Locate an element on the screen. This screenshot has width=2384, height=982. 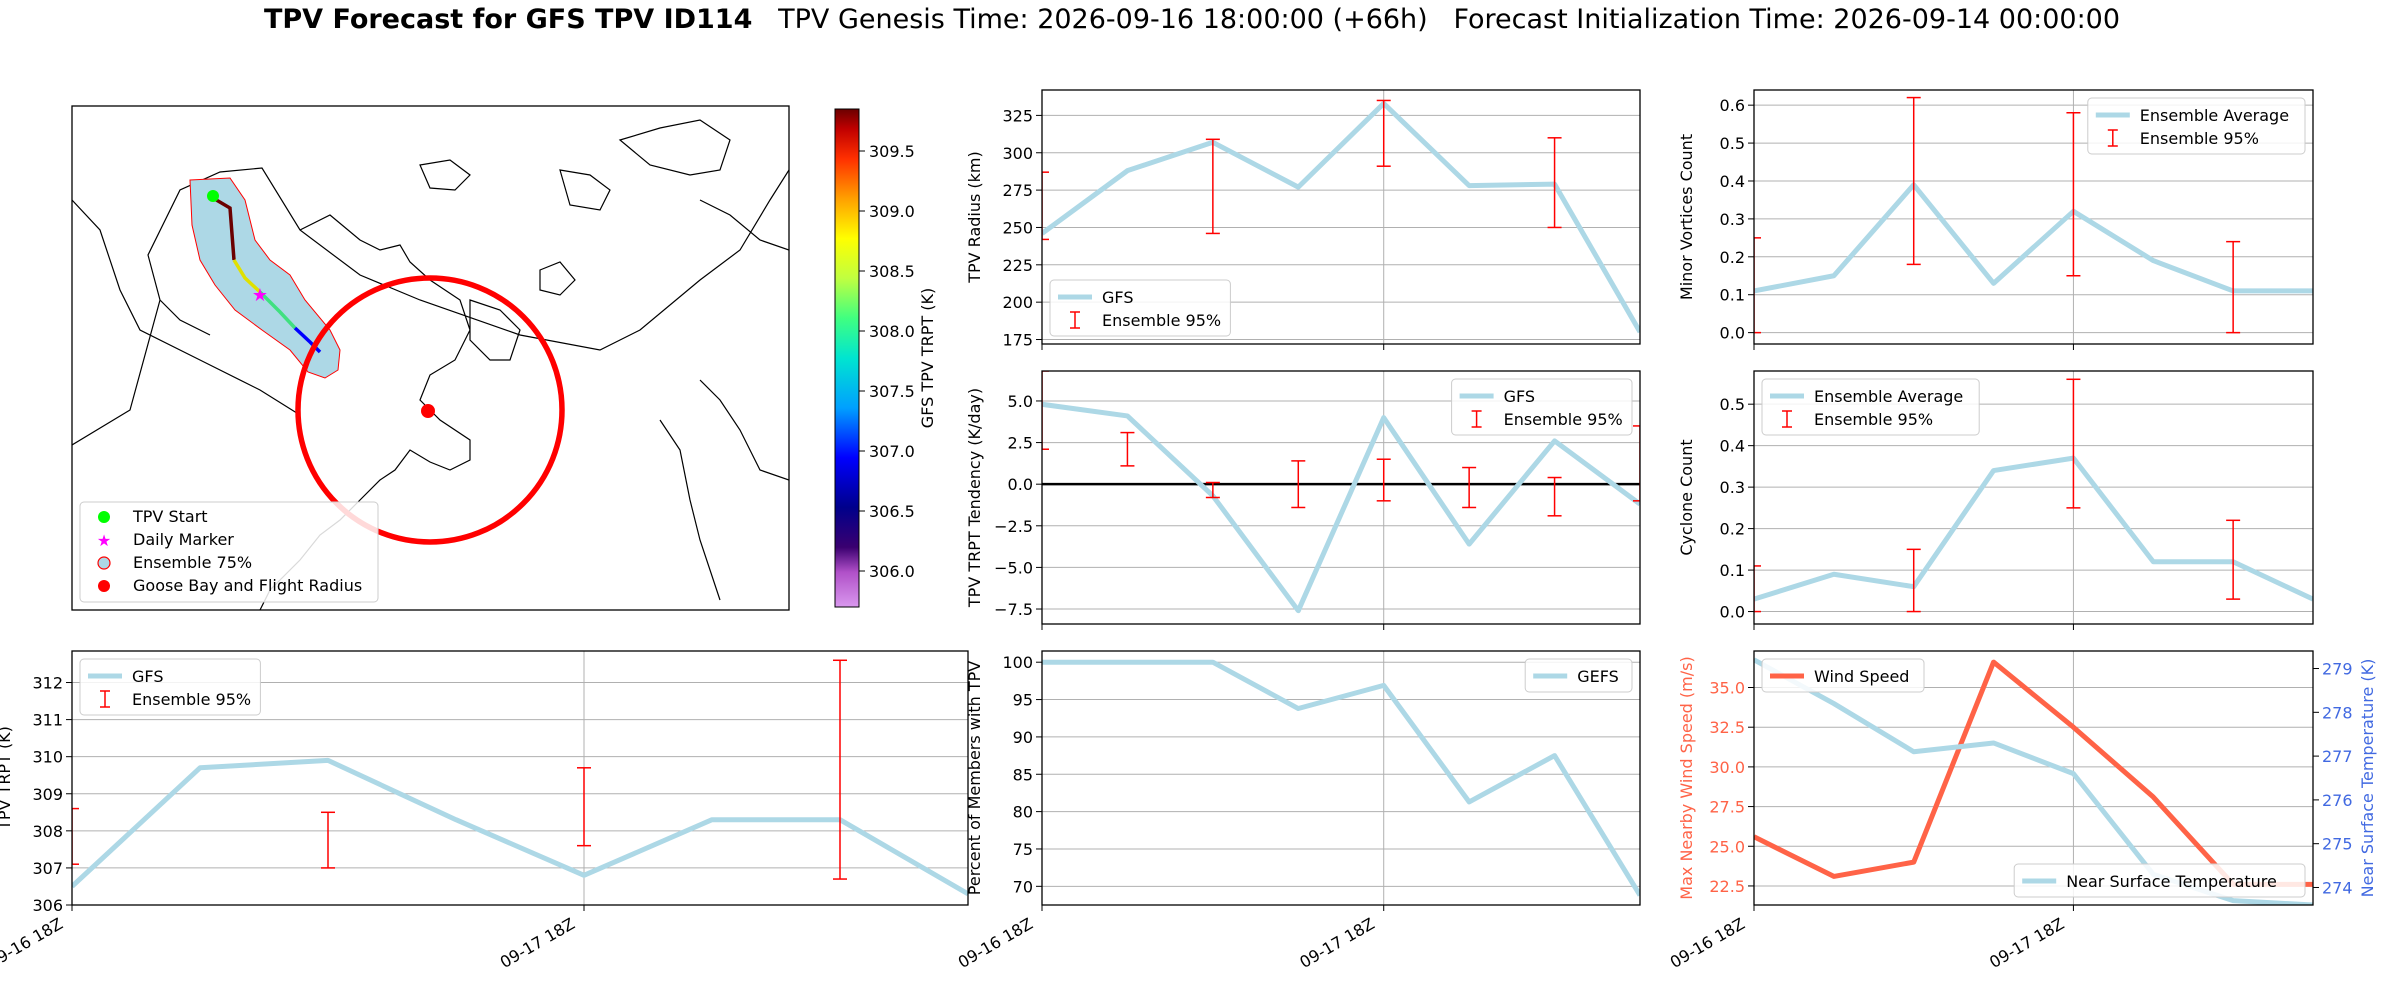
y-tick-label: 27.5 is located at coordinates (1727, 807).